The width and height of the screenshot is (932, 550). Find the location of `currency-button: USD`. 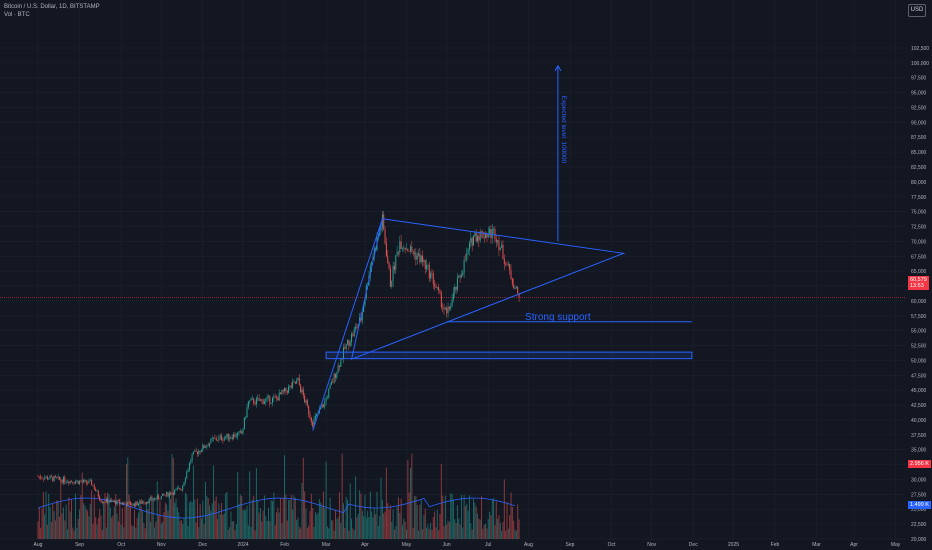

currency-button: USD is located at coordinates (917, 10).